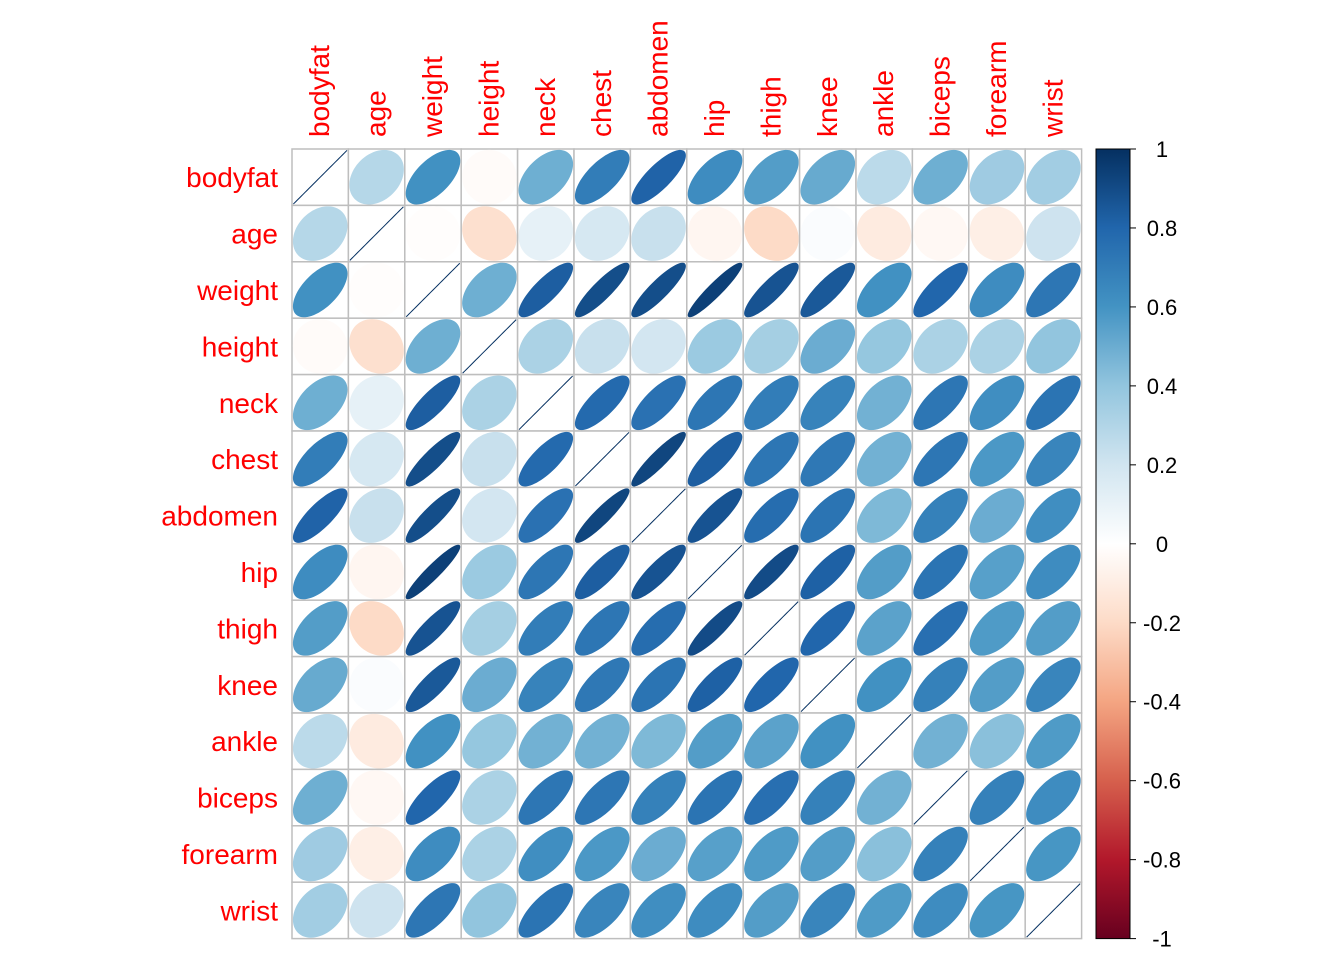 This screenshot has width=1344, height=960. I want to click on cell-wrist-forearm, so click(997, 910).